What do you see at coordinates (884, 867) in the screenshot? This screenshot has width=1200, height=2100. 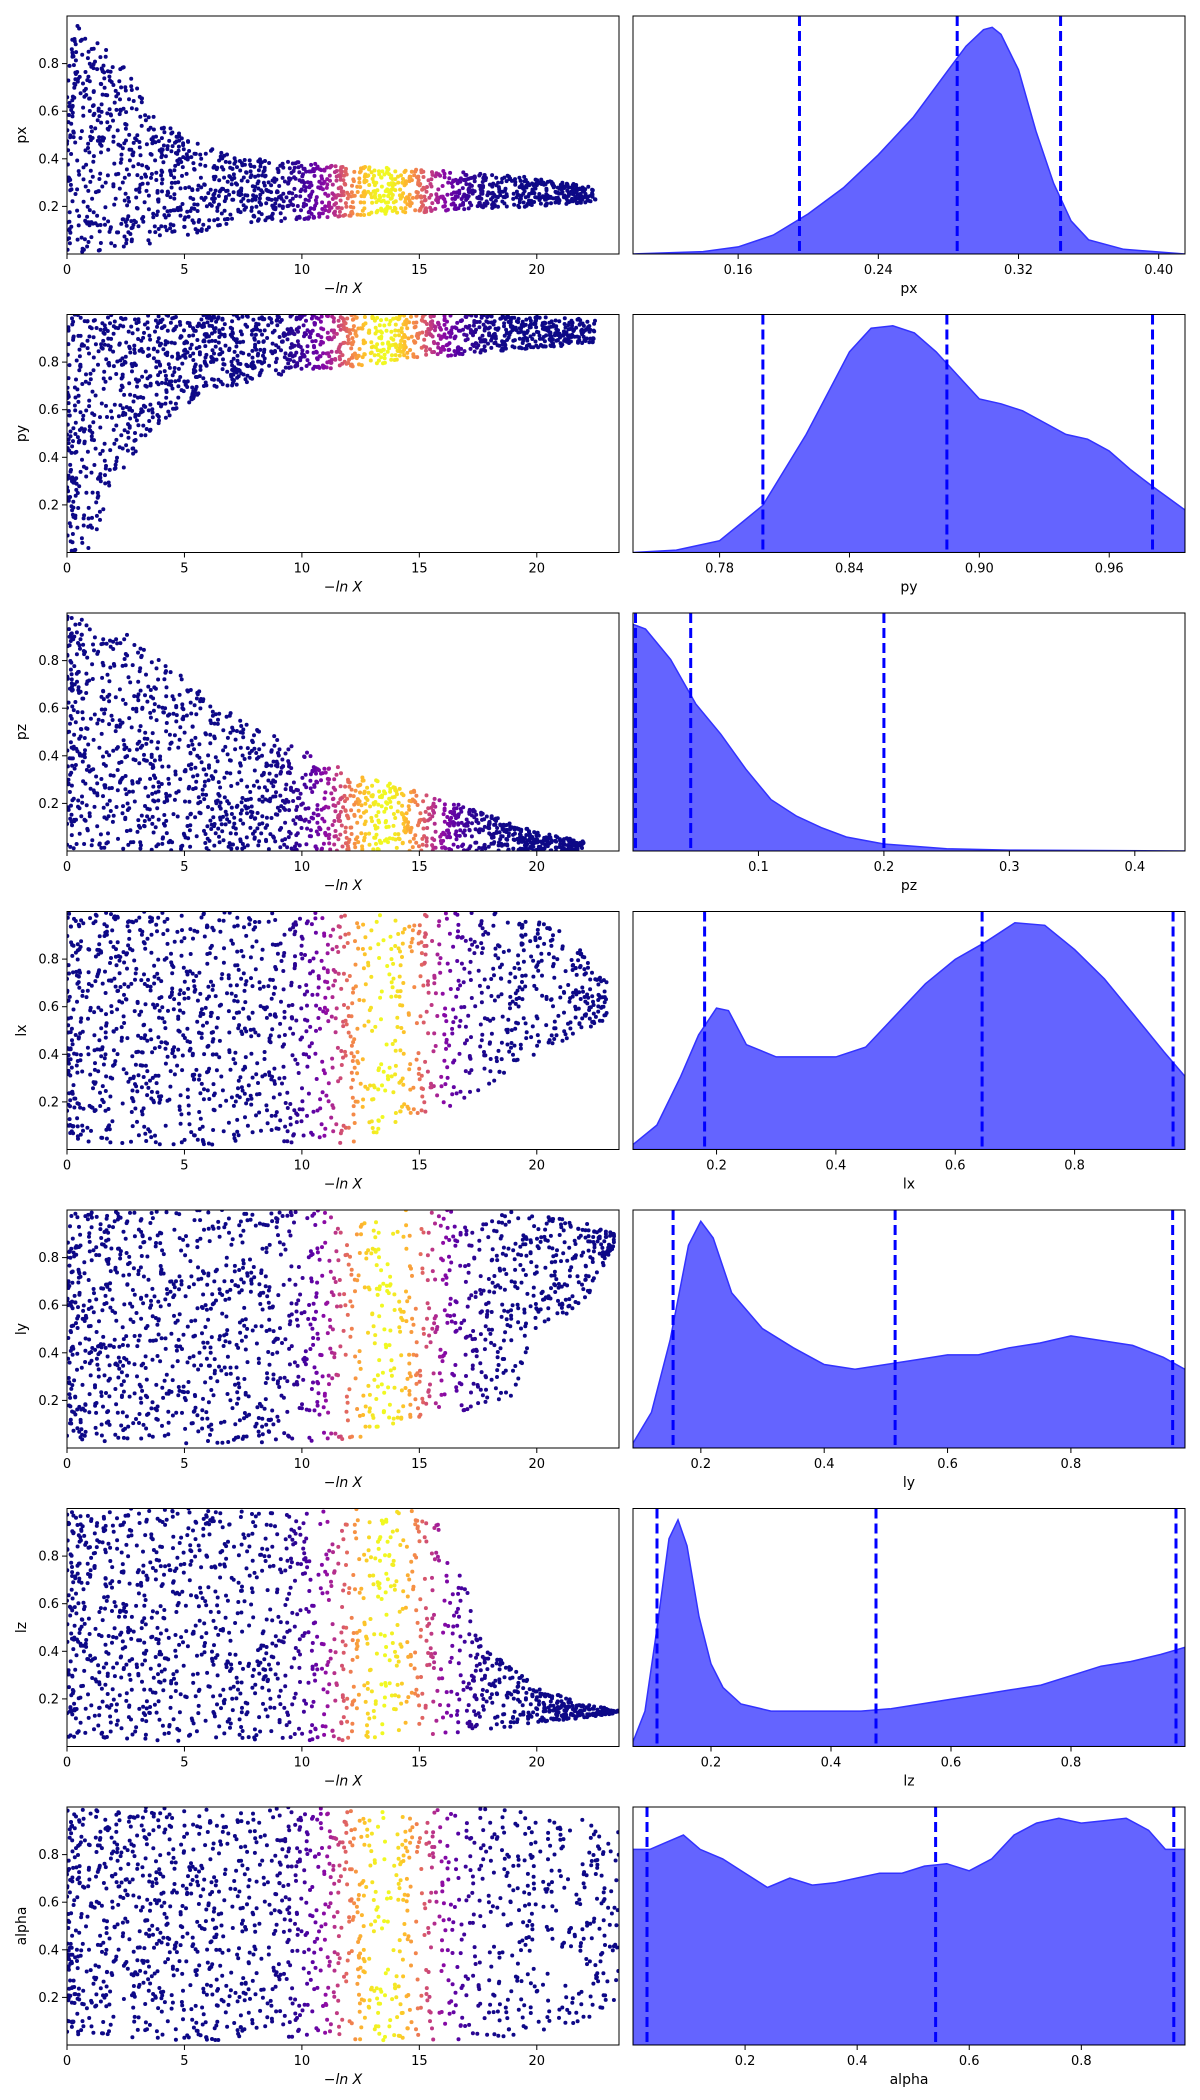 I see `x-tick-label: 0.2` at bounding box center [884, 867].